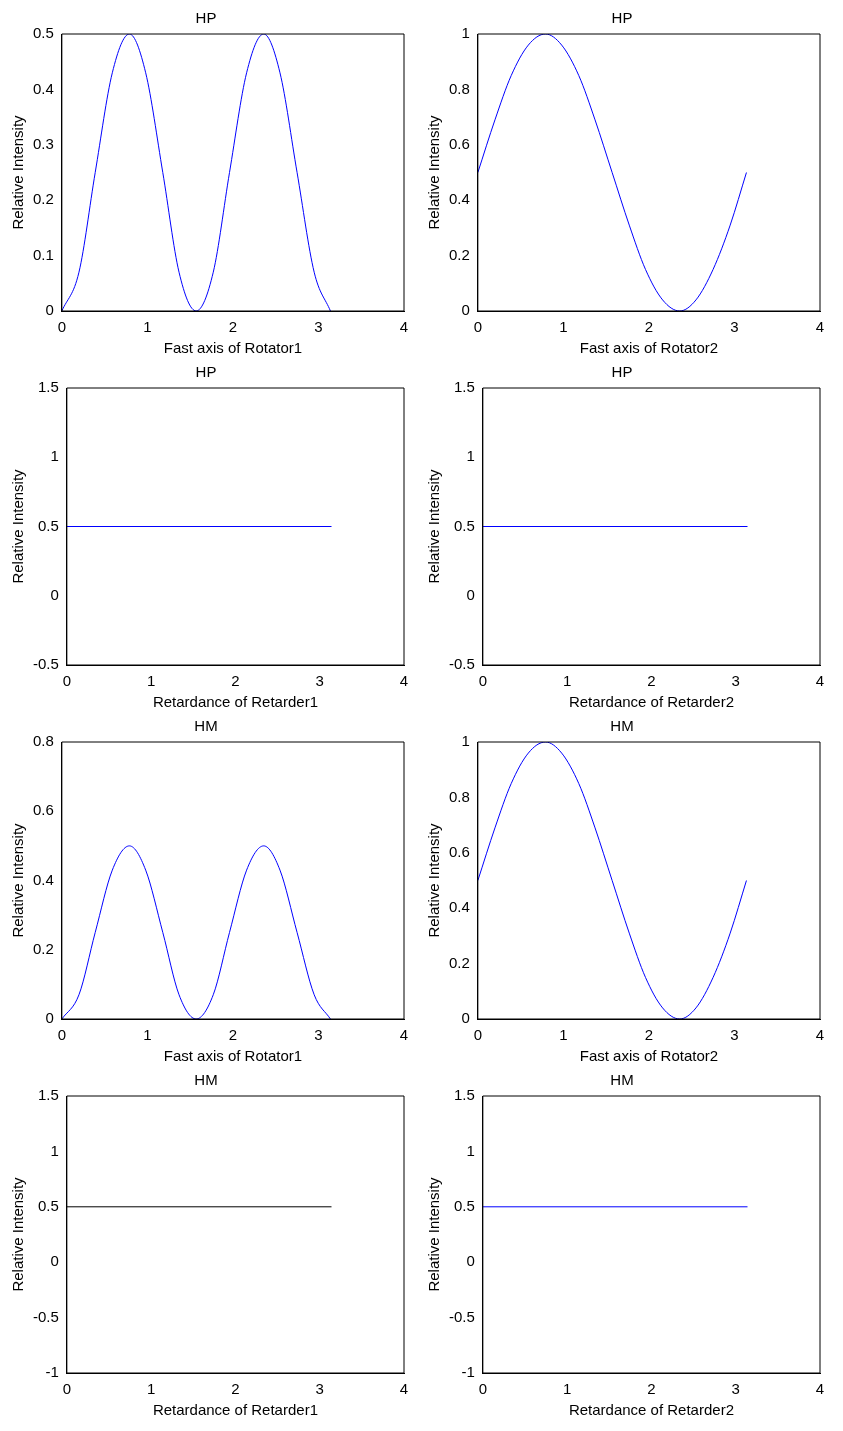 The width and height of the screenshot is (843, 1431). I want to click on y-tick-label: 0.1, so click(43, 254).